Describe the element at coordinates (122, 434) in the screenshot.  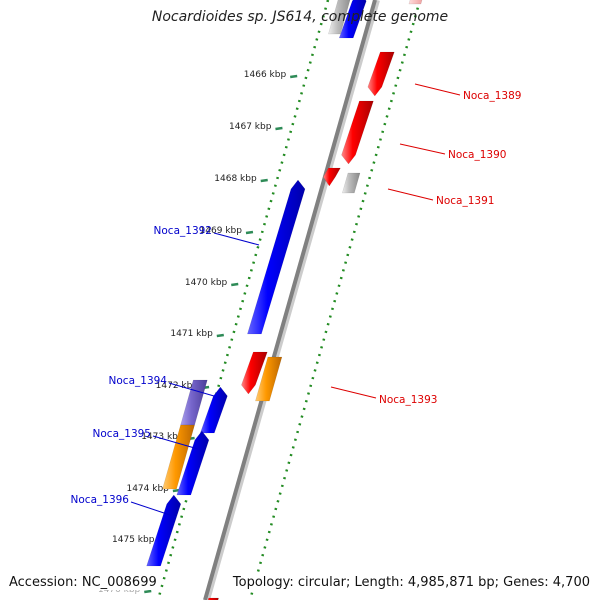
I see `gene-label-noca-1395: Noca_1395` at that location.